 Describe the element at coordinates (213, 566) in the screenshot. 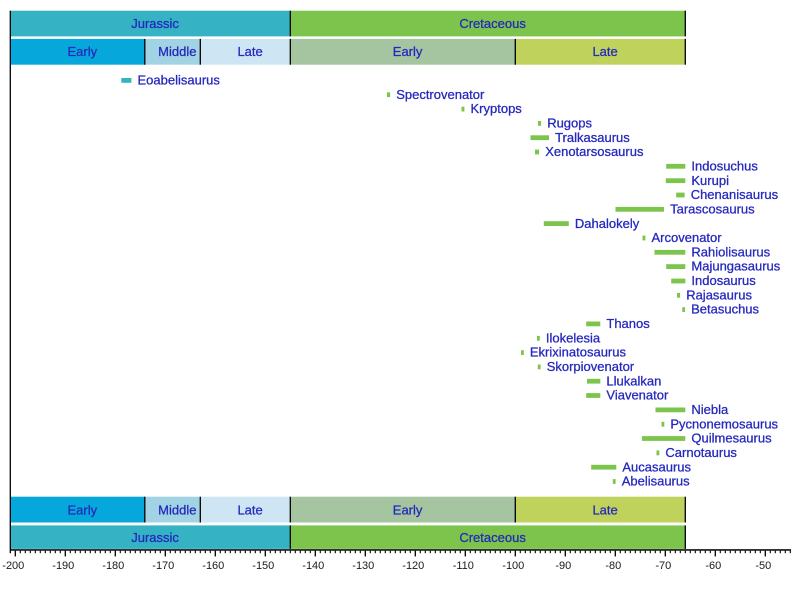

I see `svg-text: -160` at that location.